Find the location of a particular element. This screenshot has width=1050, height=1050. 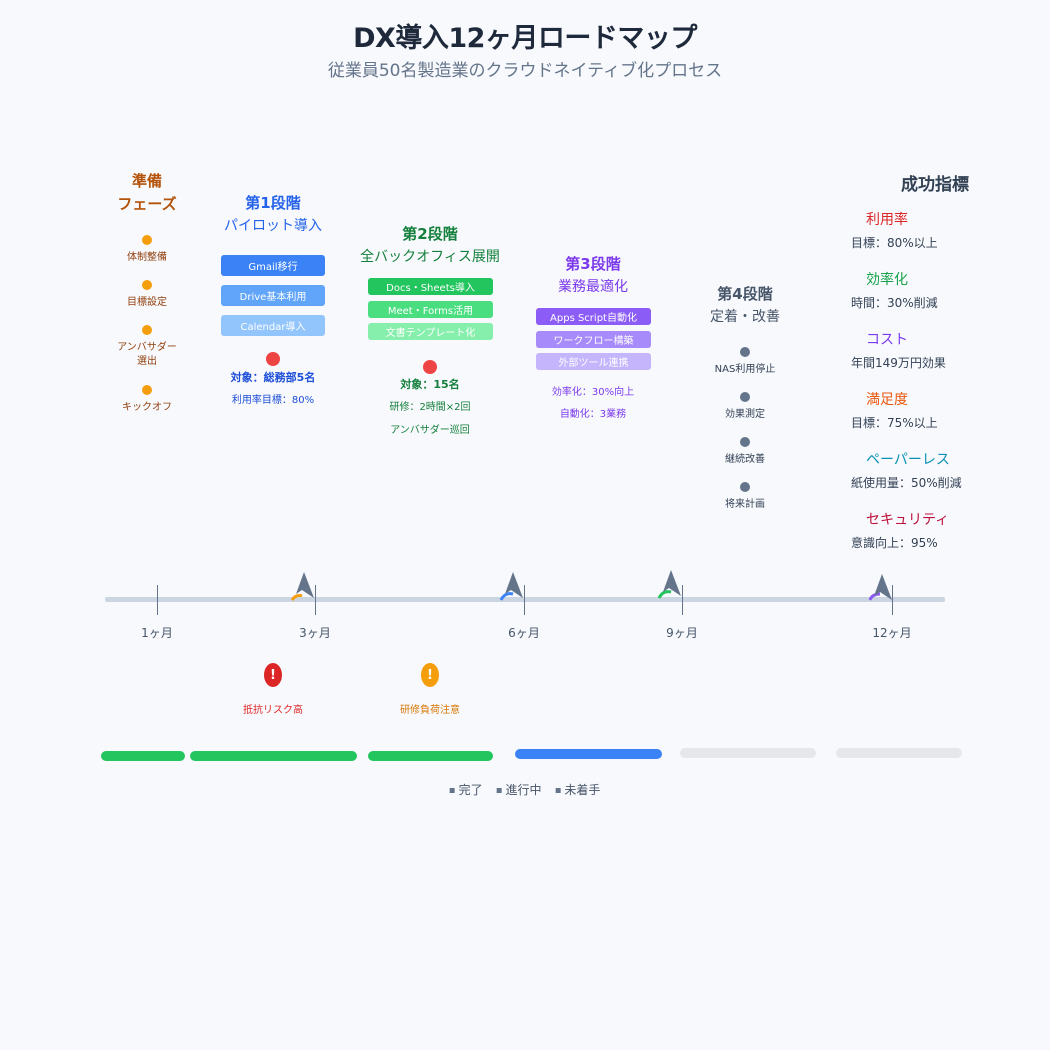

prep-title-line1: 準備 is located at coordinates (147, 181).